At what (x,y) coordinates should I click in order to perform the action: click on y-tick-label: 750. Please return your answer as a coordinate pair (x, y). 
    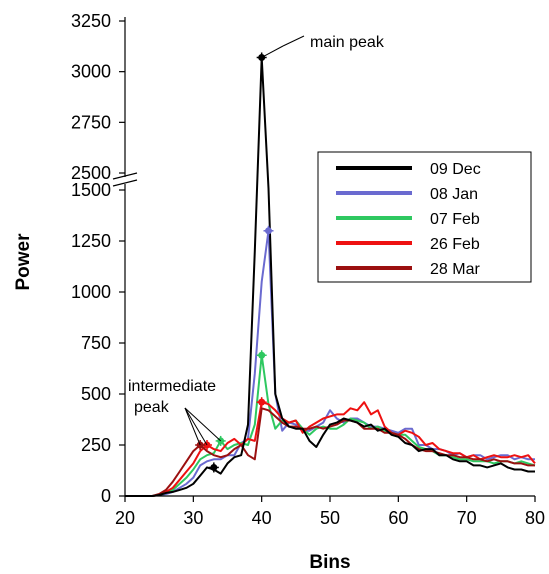
    Looking at the image, I should click on (96, 343).